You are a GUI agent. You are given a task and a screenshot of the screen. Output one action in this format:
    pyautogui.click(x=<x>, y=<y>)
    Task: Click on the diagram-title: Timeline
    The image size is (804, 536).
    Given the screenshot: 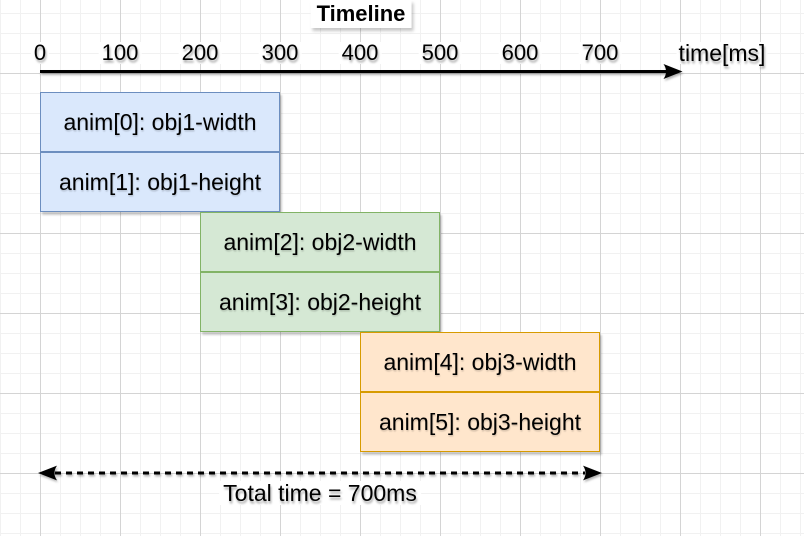 What is the action you would take?
    pyautogui.click(x=361, y=14)
    